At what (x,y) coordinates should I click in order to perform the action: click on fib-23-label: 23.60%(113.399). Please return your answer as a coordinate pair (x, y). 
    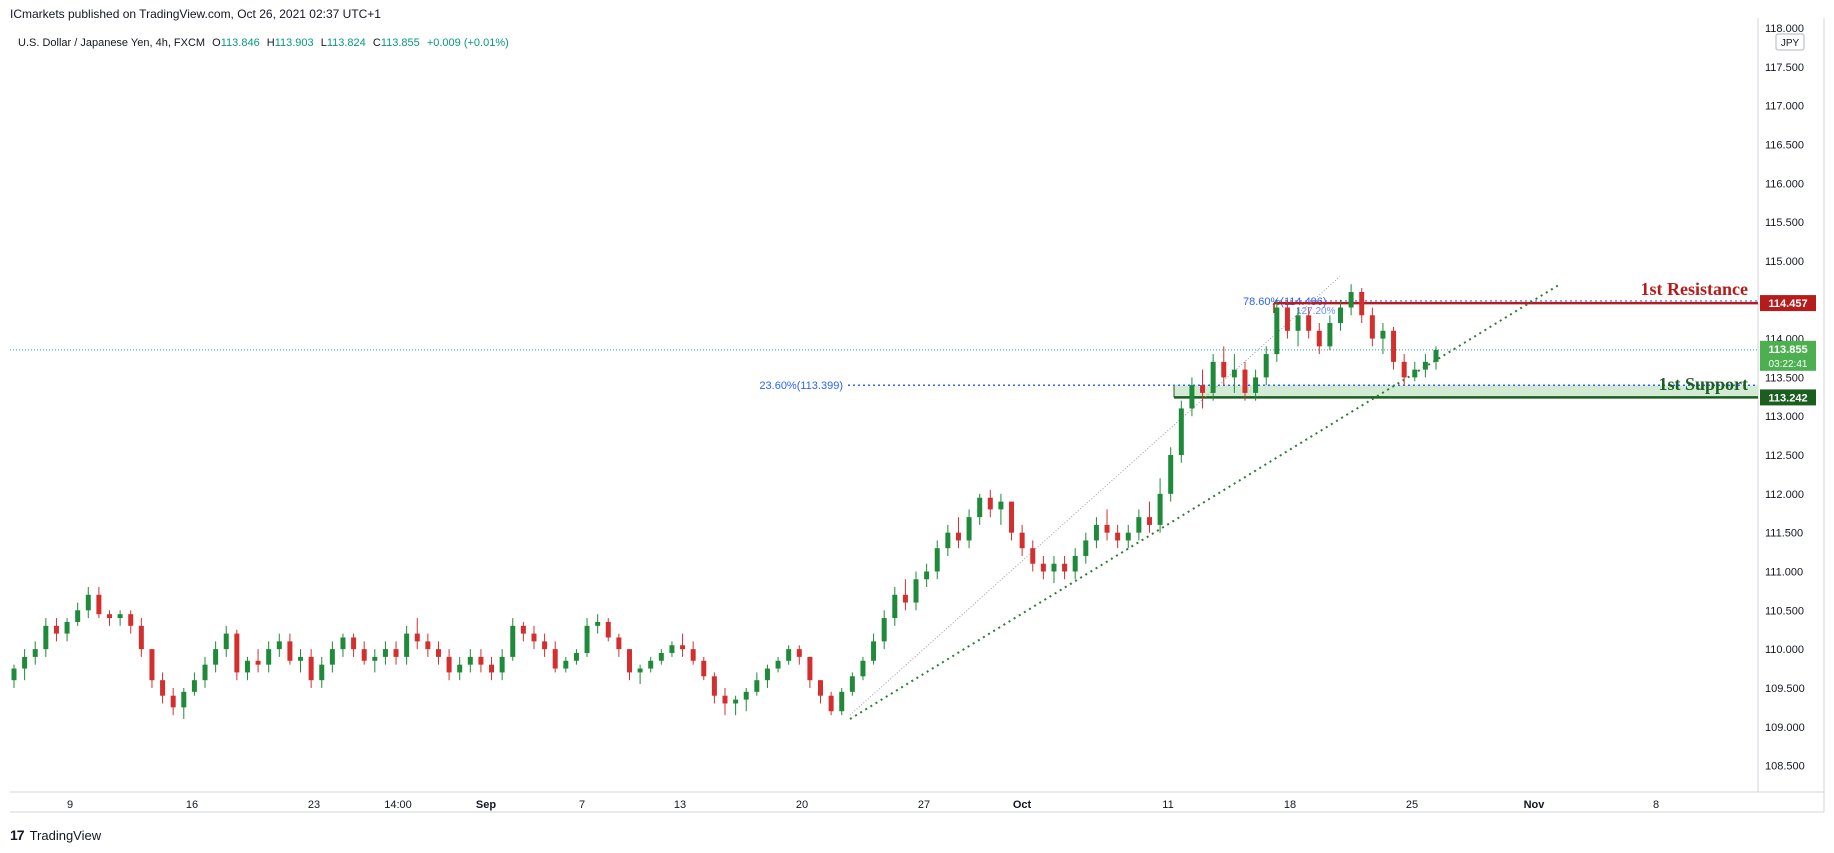
    Looking at the image, I should click on (801, 386).